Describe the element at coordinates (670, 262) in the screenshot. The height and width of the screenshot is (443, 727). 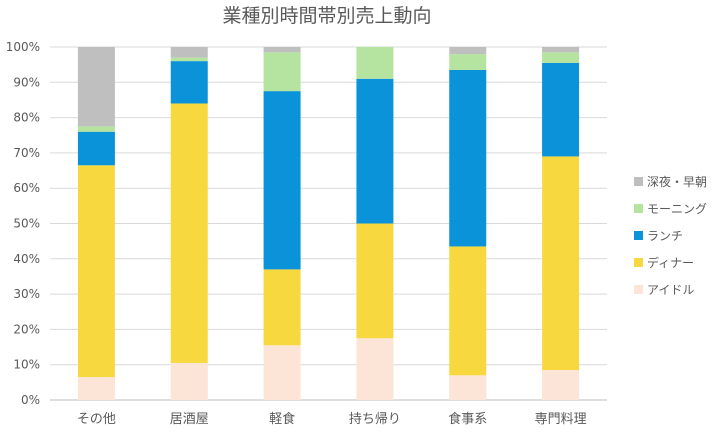
I see `legend-label: ディナー` at that location.